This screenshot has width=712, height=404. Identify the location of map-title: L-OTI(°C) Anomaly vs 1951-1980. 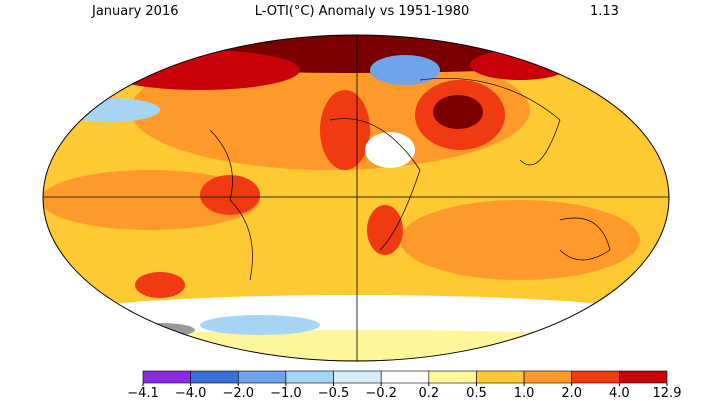
(362, 11).